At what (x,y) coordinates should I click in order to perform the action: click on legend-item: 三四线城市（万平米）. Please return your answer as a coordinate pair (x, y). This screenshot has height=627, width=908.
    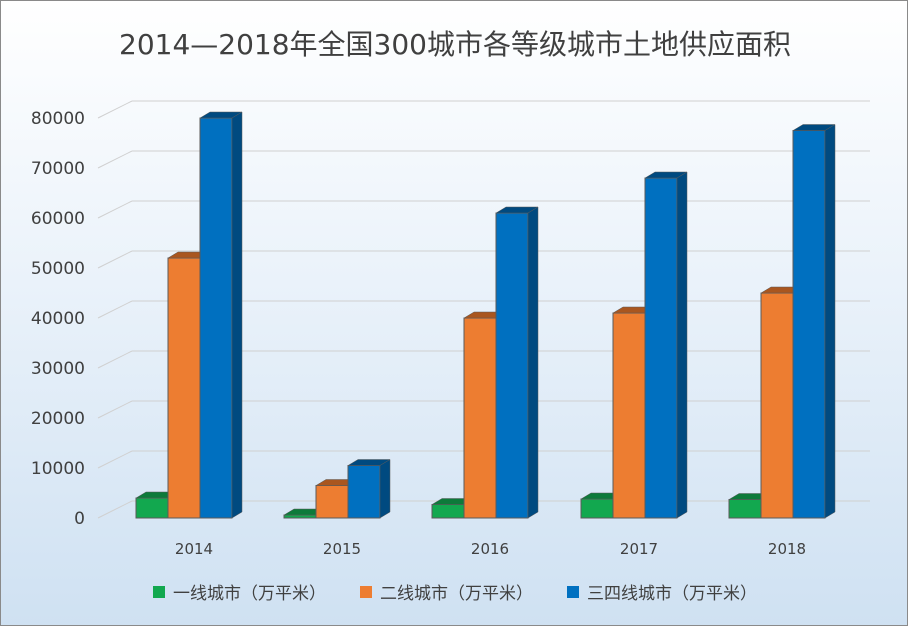
    Looking at the image, I should click on (662, 591).